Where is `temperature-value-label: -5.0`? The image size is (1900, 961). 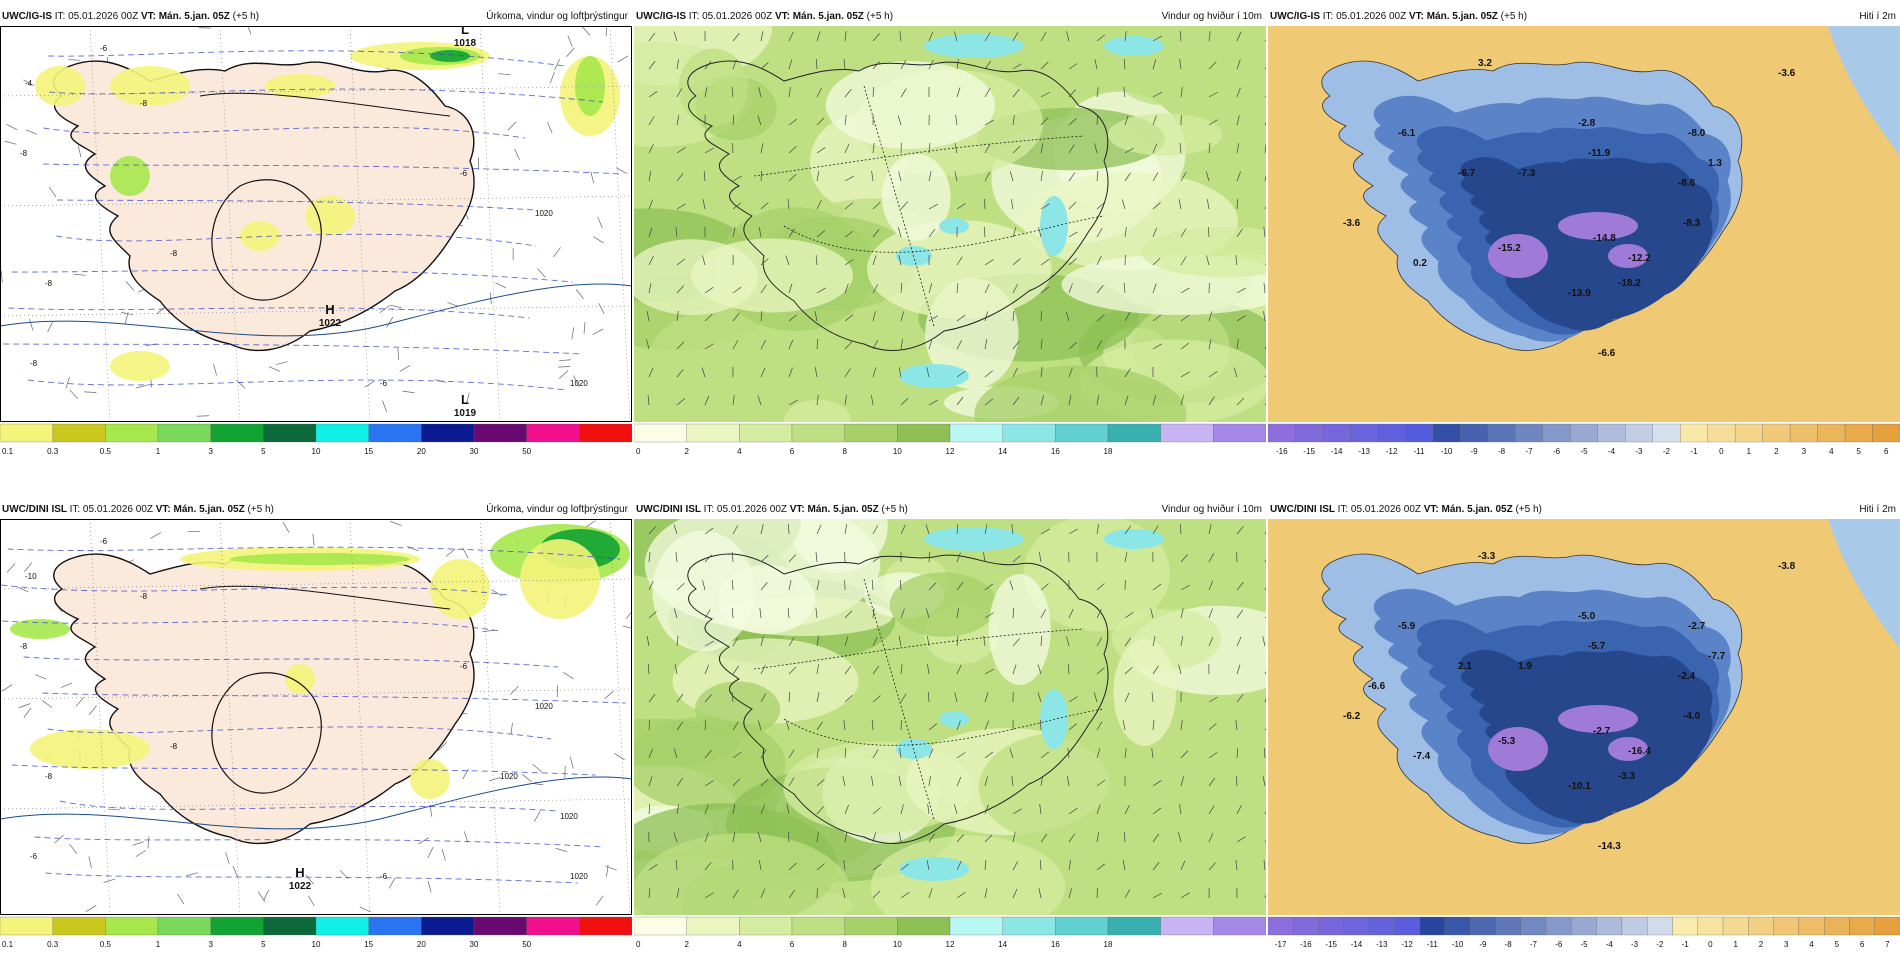 temperature-value-label: -5.0 is located at coordinates (1587, 616).